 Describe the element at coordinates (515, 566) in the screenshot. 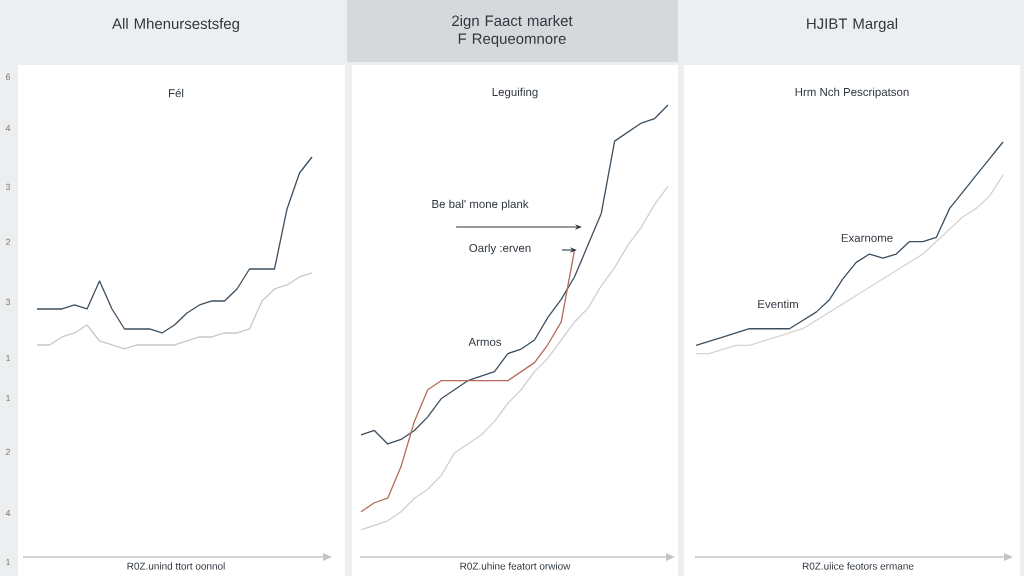

I see `x-axis-title: R0Z.uhine featort orwiow` at that location.